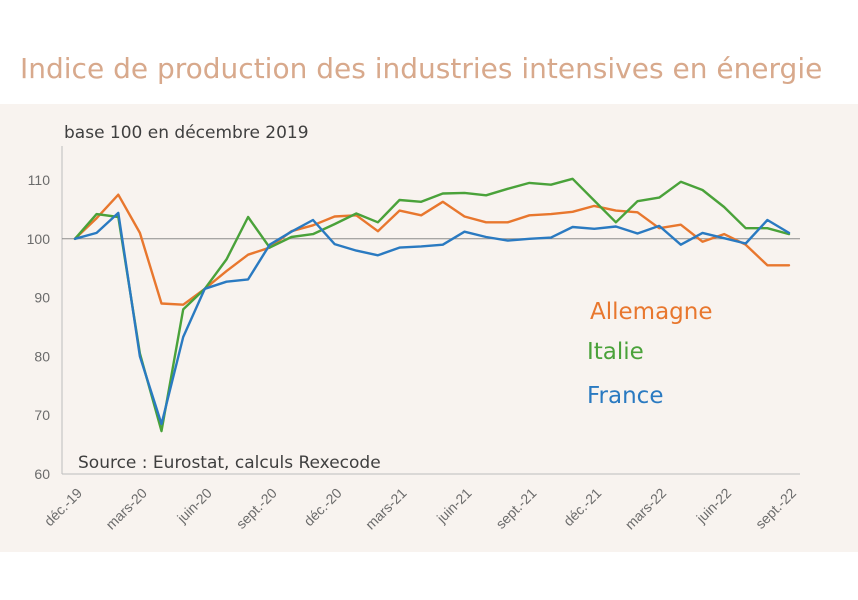  I want to click on x-tick-label-5: mars-21, so click(386, 509).